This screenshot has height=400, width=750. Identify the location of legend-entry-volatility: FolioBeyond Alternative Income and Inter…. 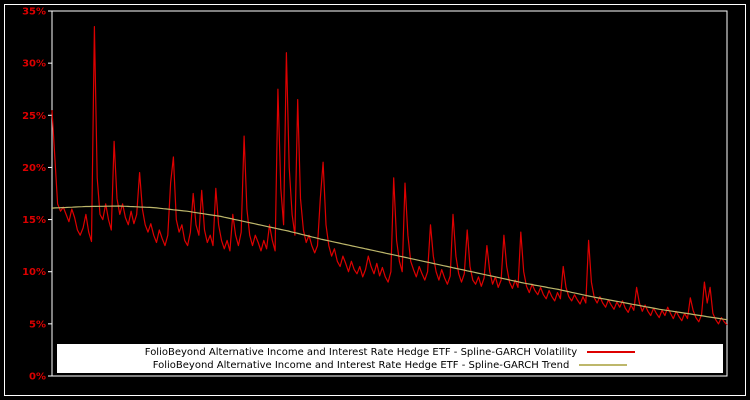
(390, 352).